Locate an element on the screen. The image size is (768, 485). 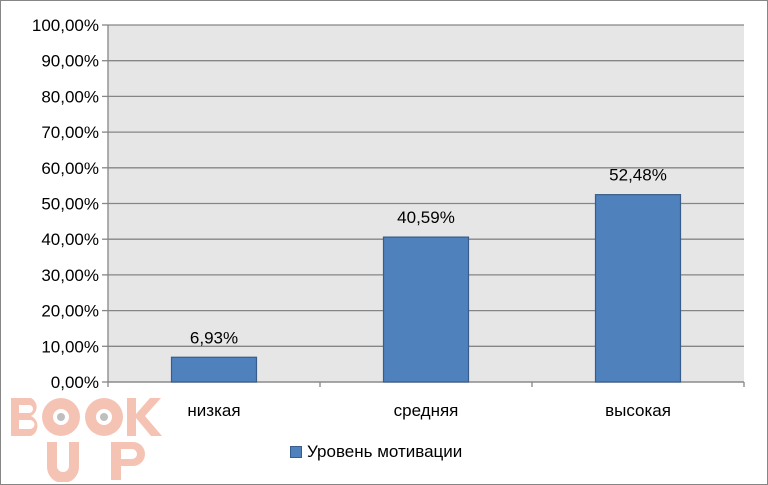
legend: Уровень мотивации is located at coordinates (376, 452).